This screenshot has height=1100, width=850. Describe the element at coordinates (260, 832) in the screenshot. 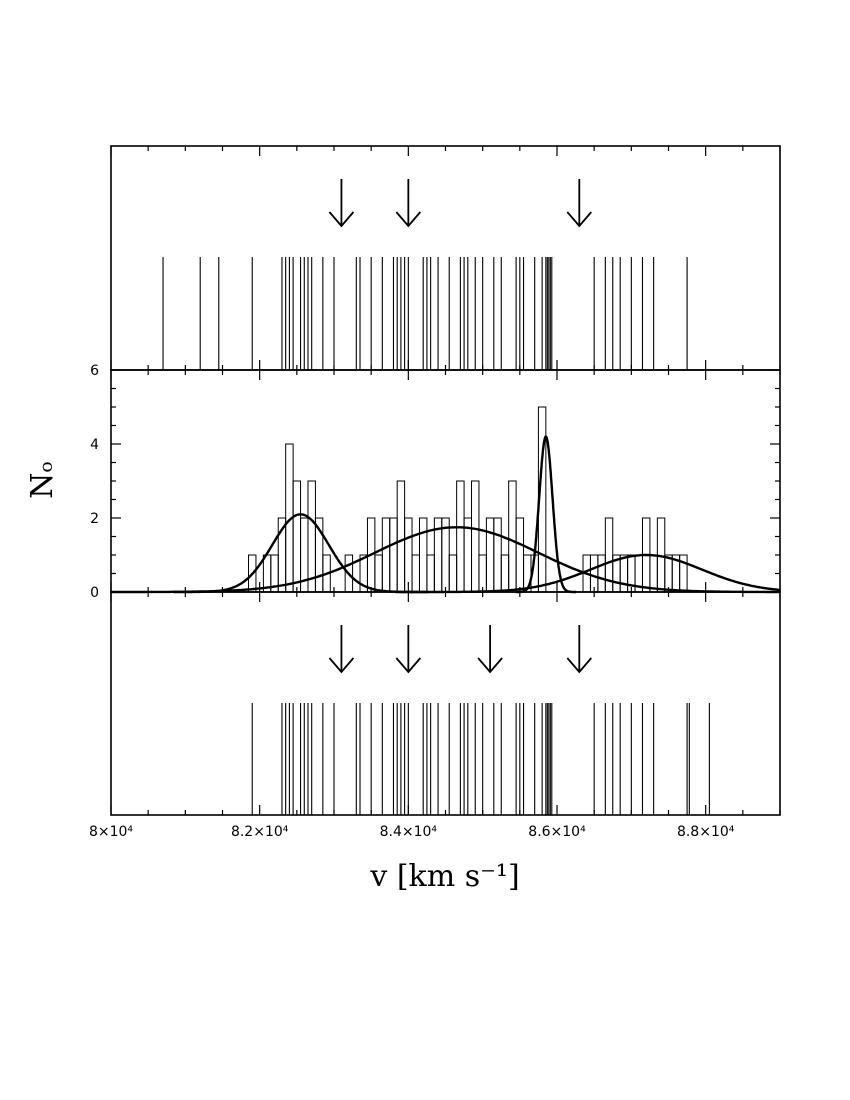

I see `x-tick-label: 8.2×10⁴` at that location.